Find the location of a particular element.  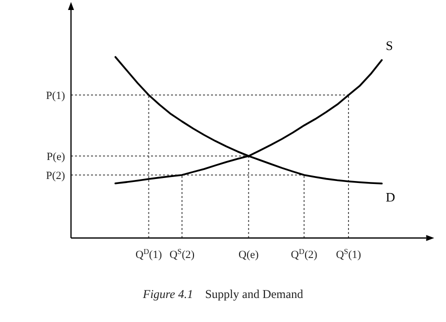

text: Figure 4.1 is located at coordinates (168, 294).